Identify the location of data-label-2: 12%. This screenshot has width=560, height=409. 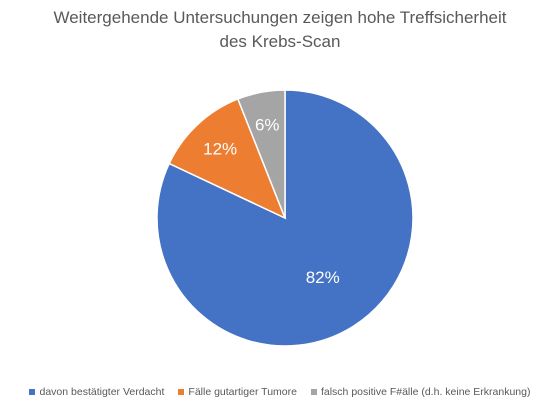
(220, 148).